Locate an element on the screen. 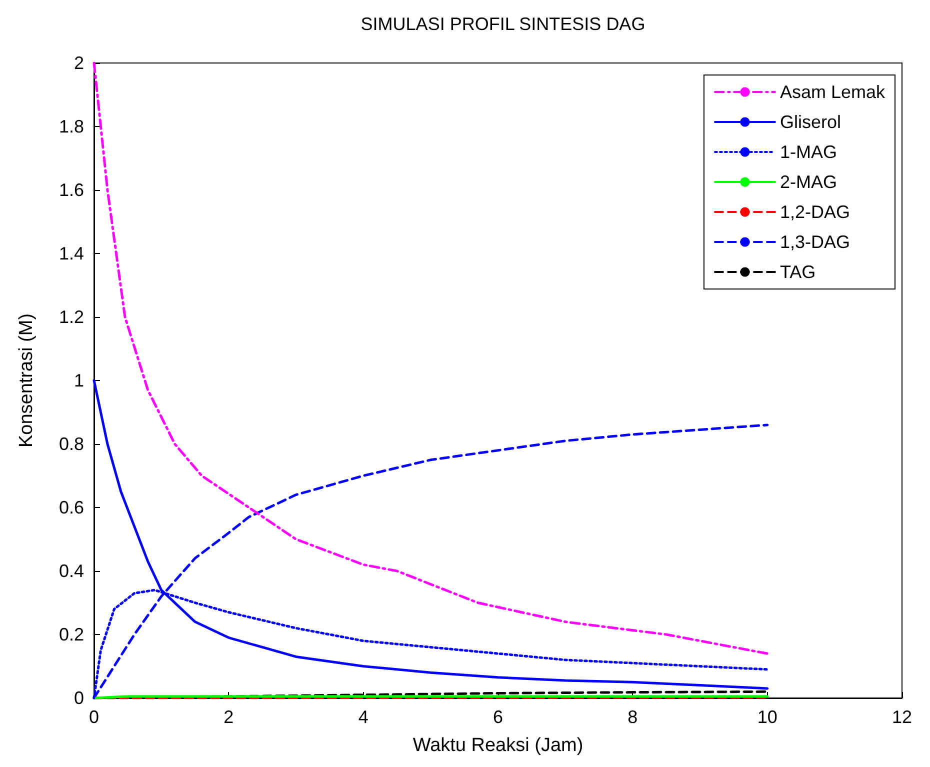 The height and width of the screenshot is (767, 930). legend-label: 1,3-DAG is located at coordinates (815, 242).